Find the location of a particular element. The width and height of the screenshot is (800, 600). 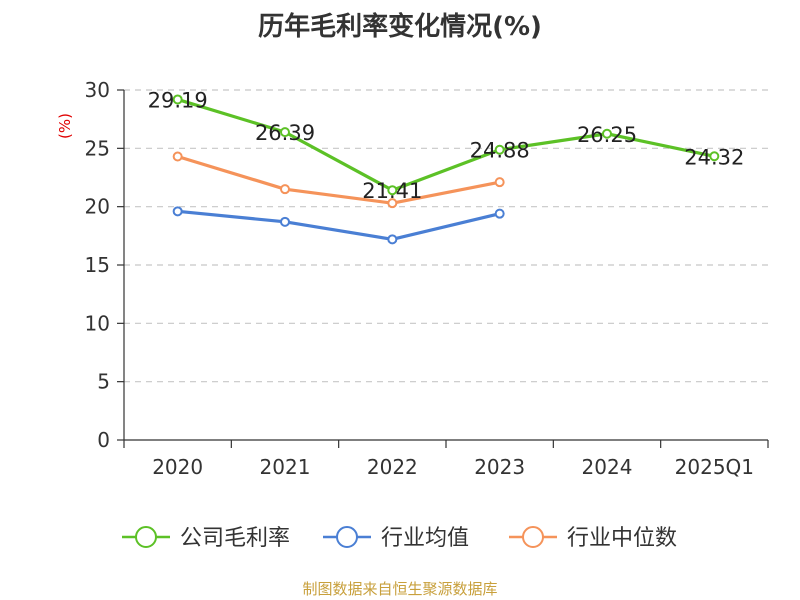

data-label: 29.19 is located at coordinates (178, 100).